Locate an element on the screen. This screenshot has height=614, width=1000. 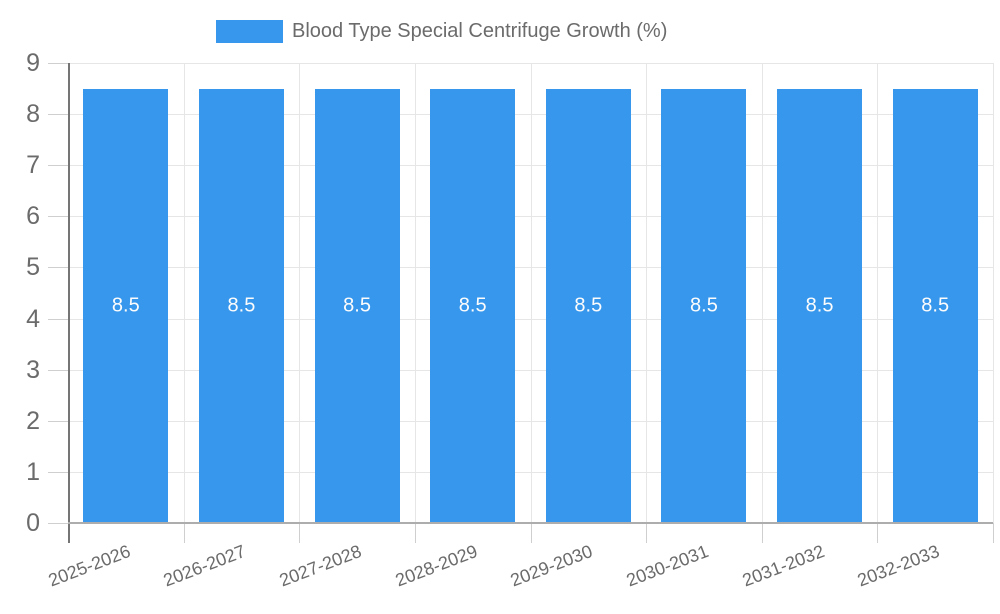
y-tick-label: 0 is located at coordinates (33, 523).